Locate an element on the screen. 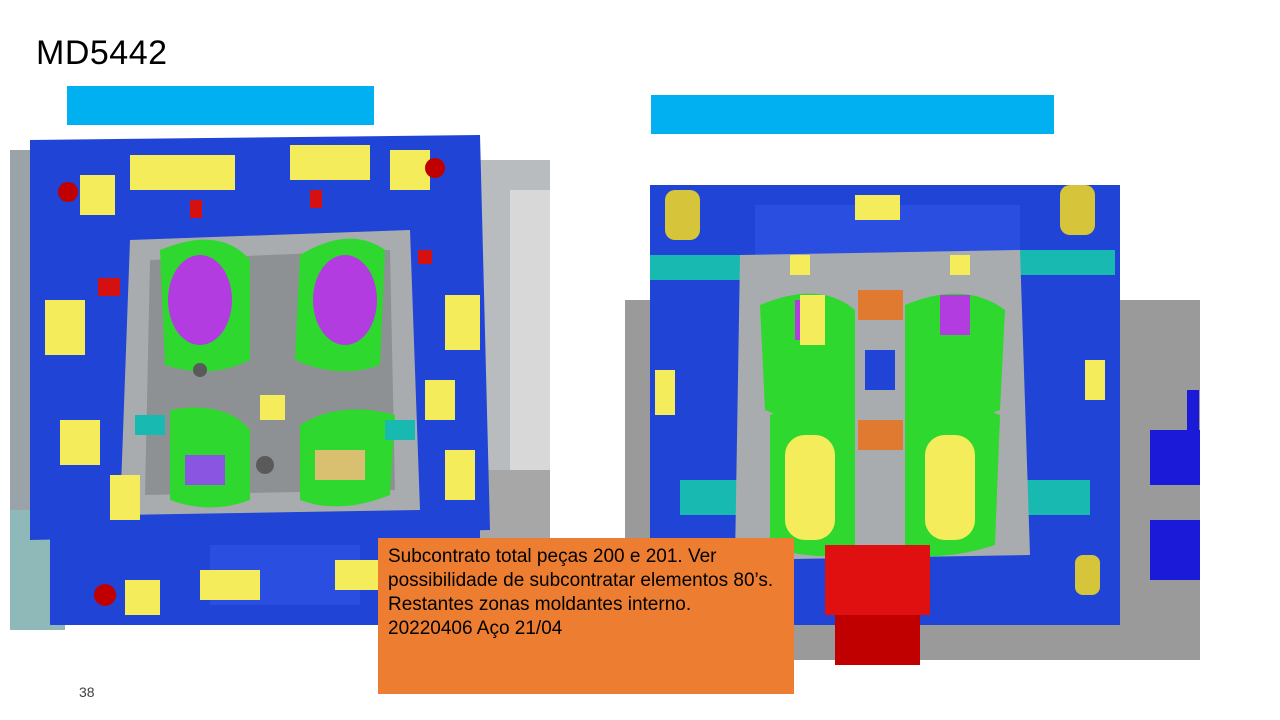 This screenshot has height=720, width=1280. note-line-3: 20220406 Aço 21/04 is located at coordinates (475, 628).